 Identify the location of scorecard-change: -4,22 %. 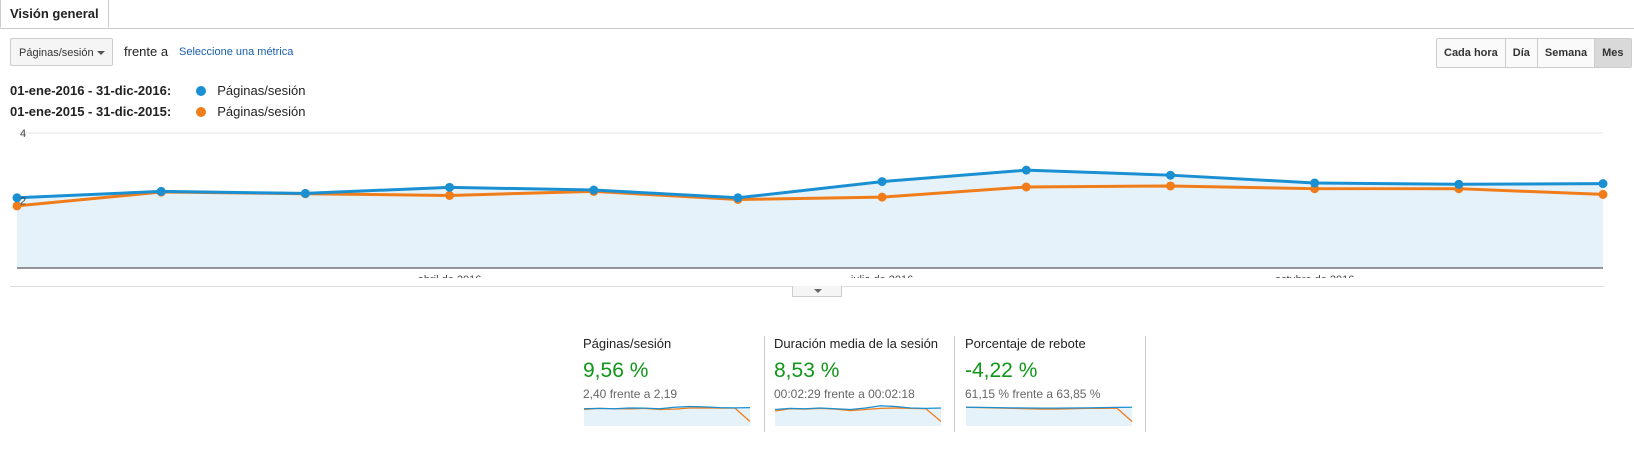
(1001, 370).